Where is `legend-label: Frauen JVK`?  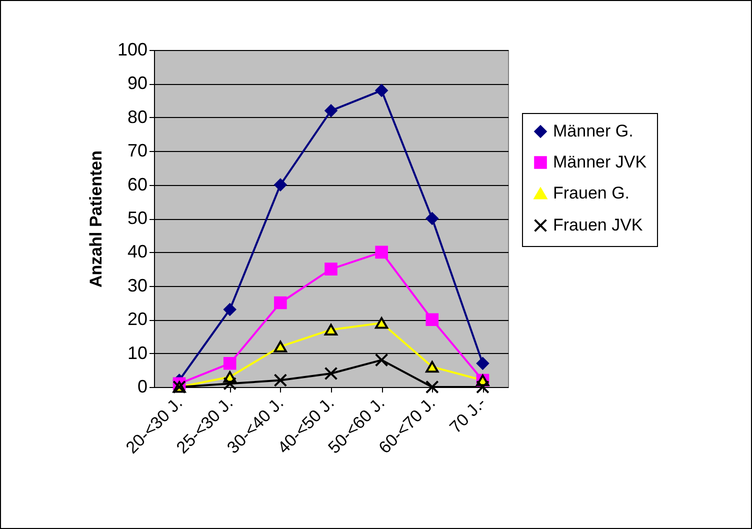
legend-label: Frauen JVK is located at coordinates (598, 225).